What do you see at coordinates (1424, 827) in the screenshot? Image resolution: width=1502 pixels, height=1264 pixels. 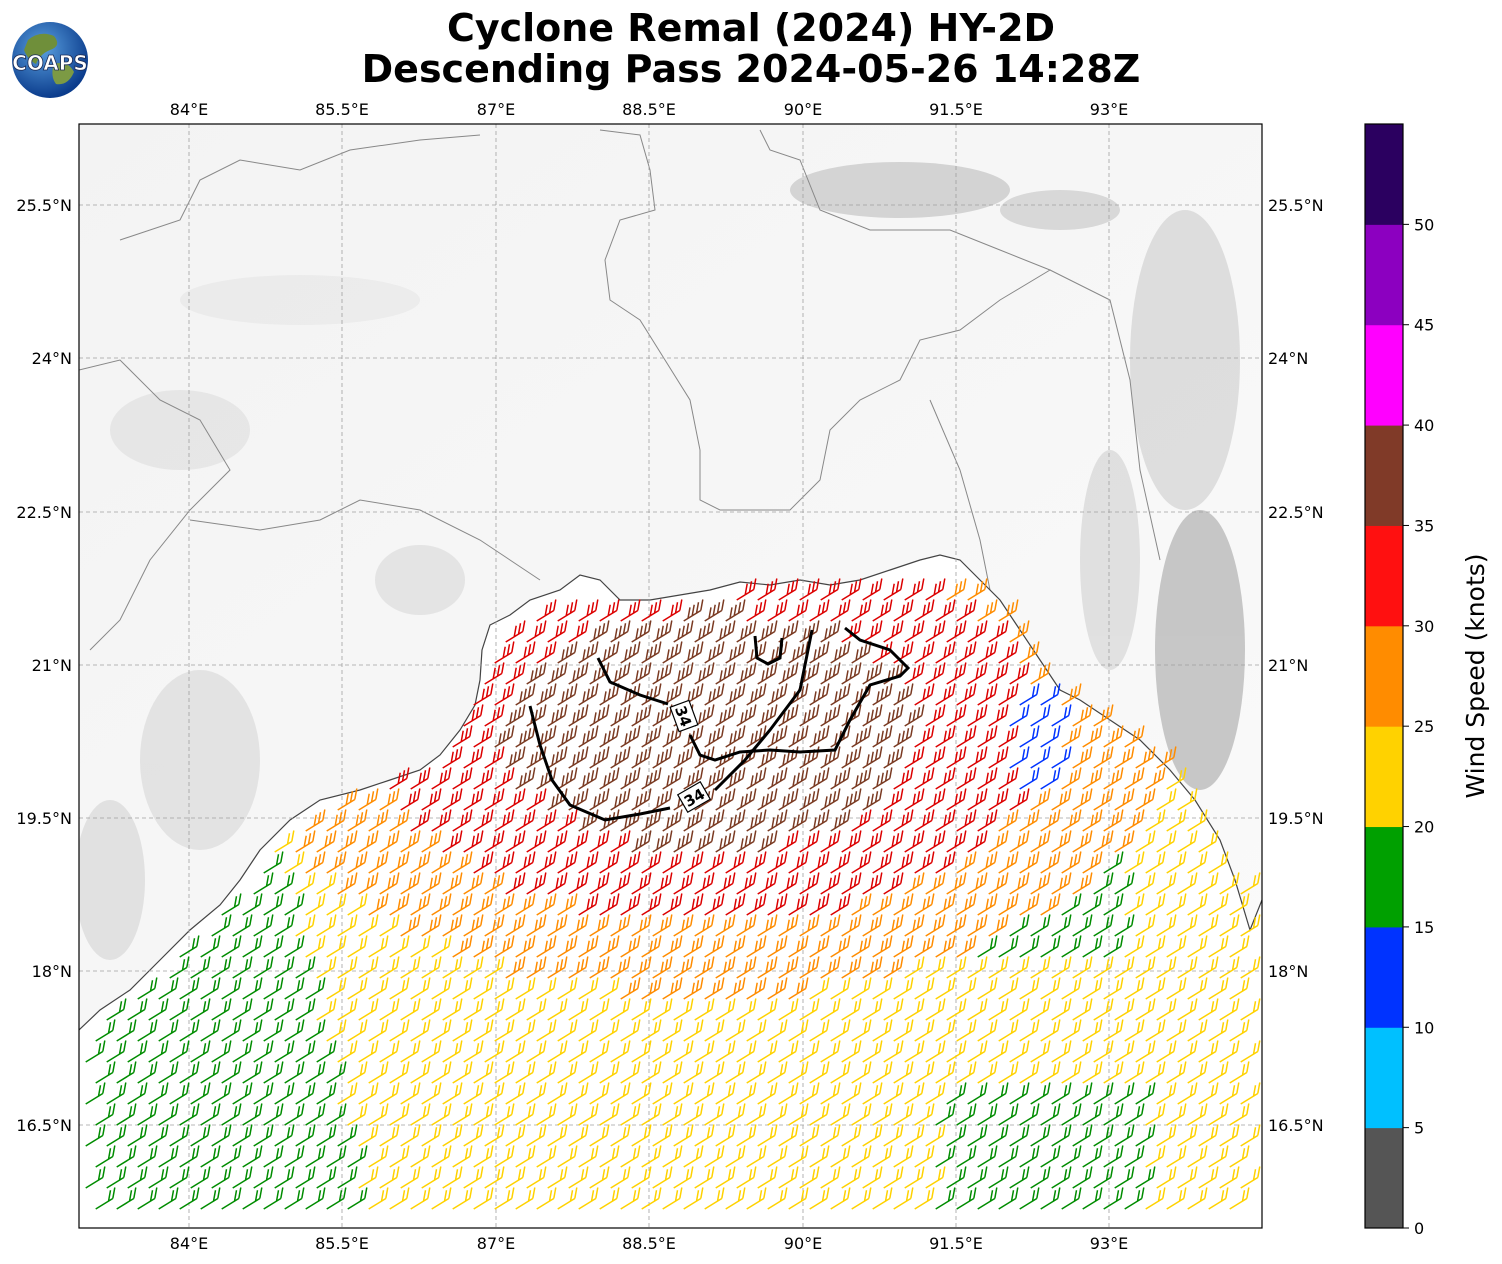 I see `colorbar-tick-label: 20` at bounding box center [1424, 827].